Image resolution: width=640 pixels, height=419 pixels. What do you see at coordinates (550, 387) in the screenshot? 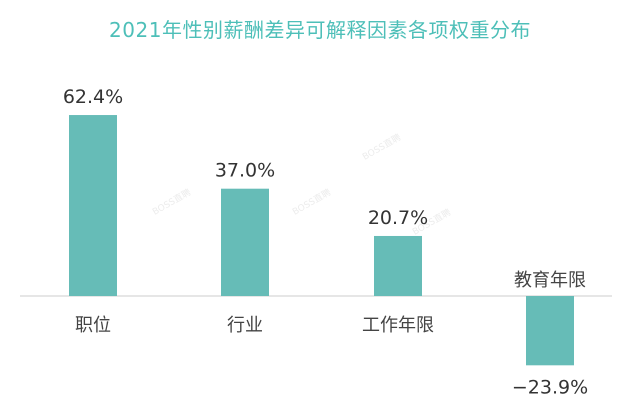
I see `value-label-4: −23.9%` at bounding box center [550, 387].